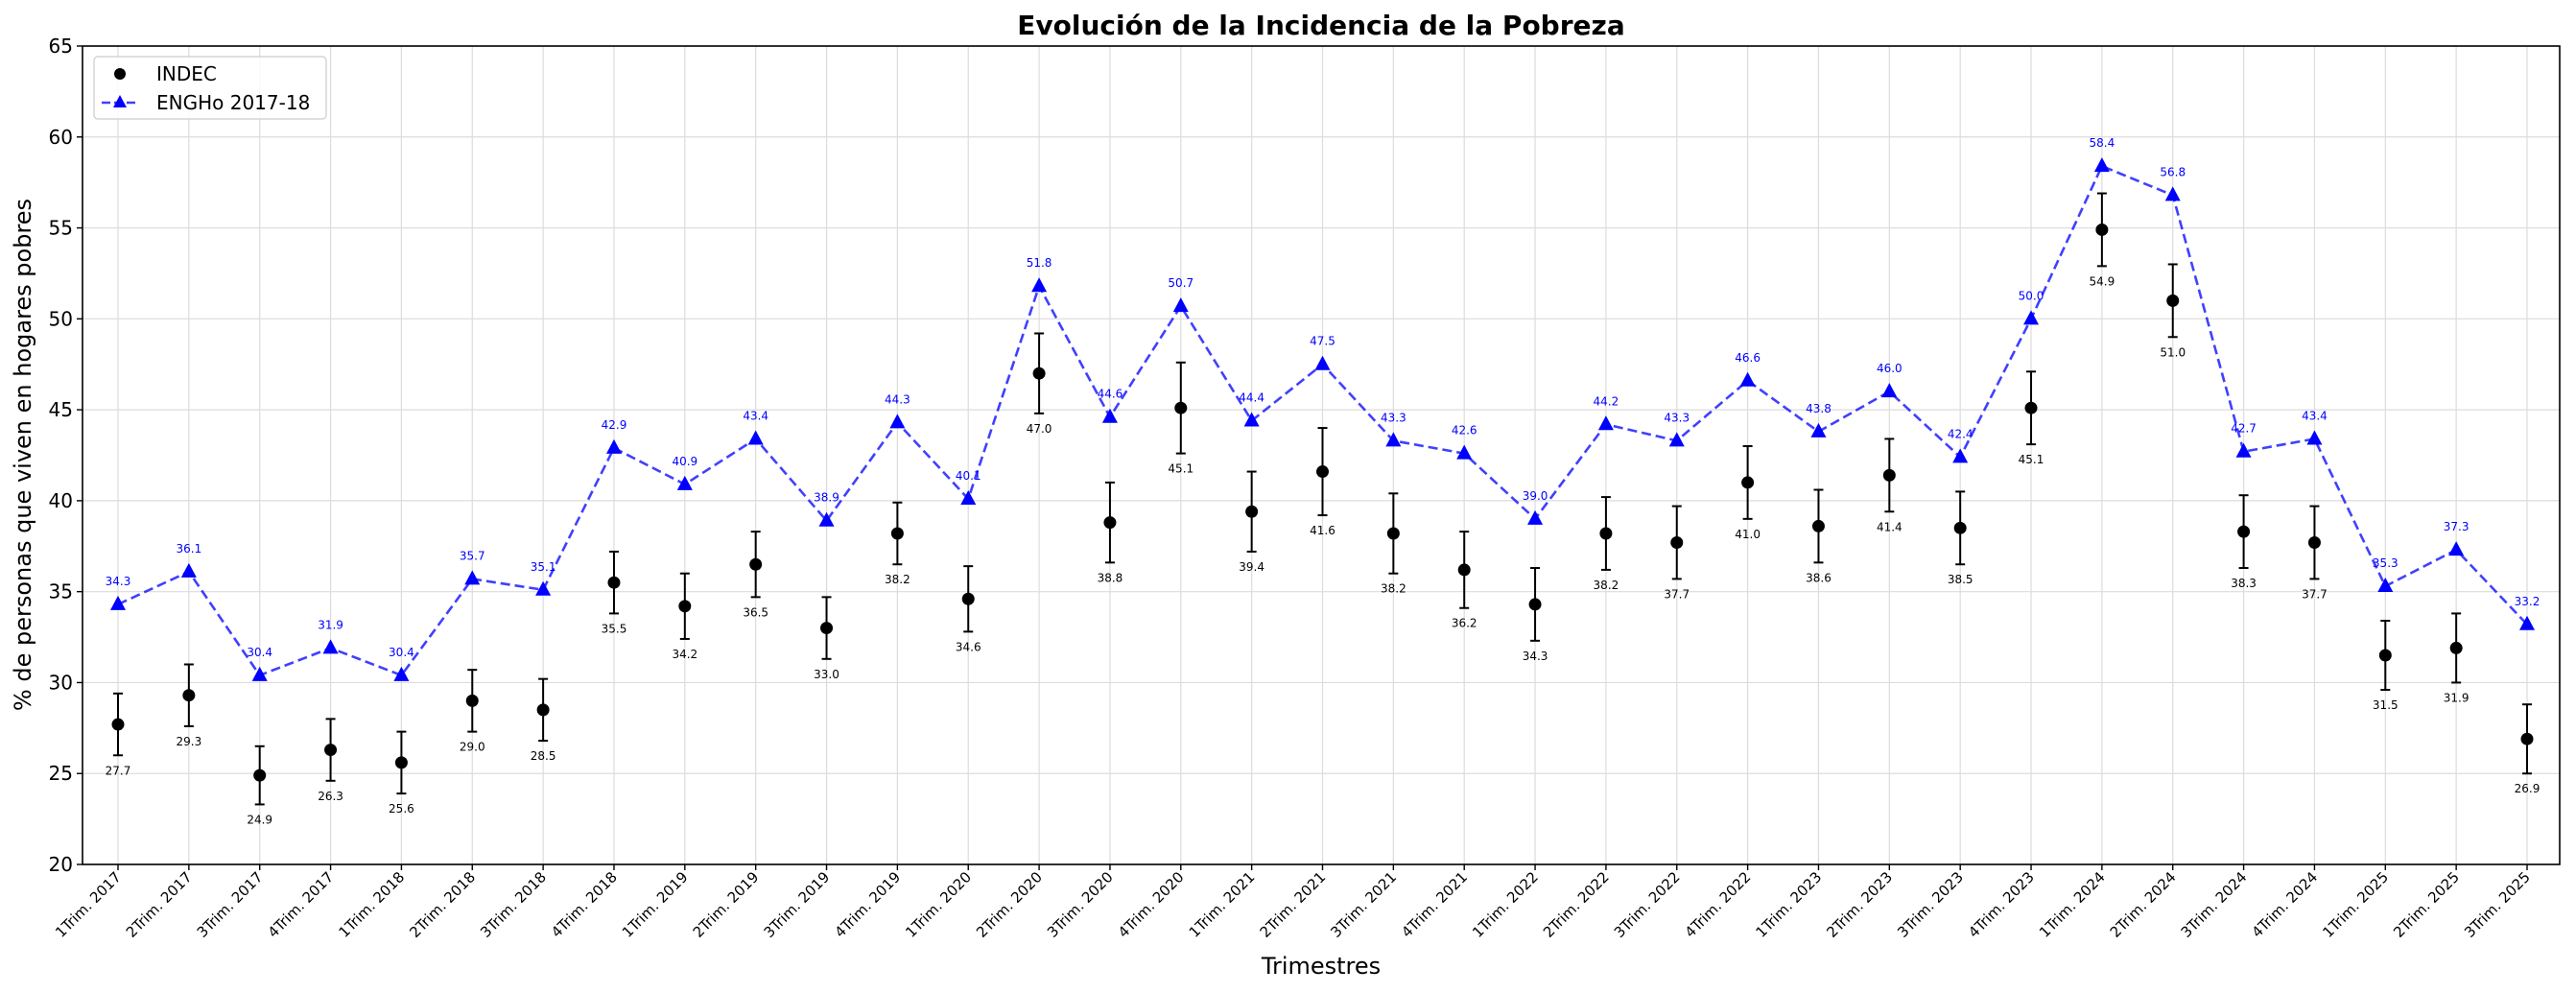  What do you see at coordinates (210, 88) in the screenshot?
I see `legend: INDEC ENGHo 2017-18` at bounding box center [210, 88].